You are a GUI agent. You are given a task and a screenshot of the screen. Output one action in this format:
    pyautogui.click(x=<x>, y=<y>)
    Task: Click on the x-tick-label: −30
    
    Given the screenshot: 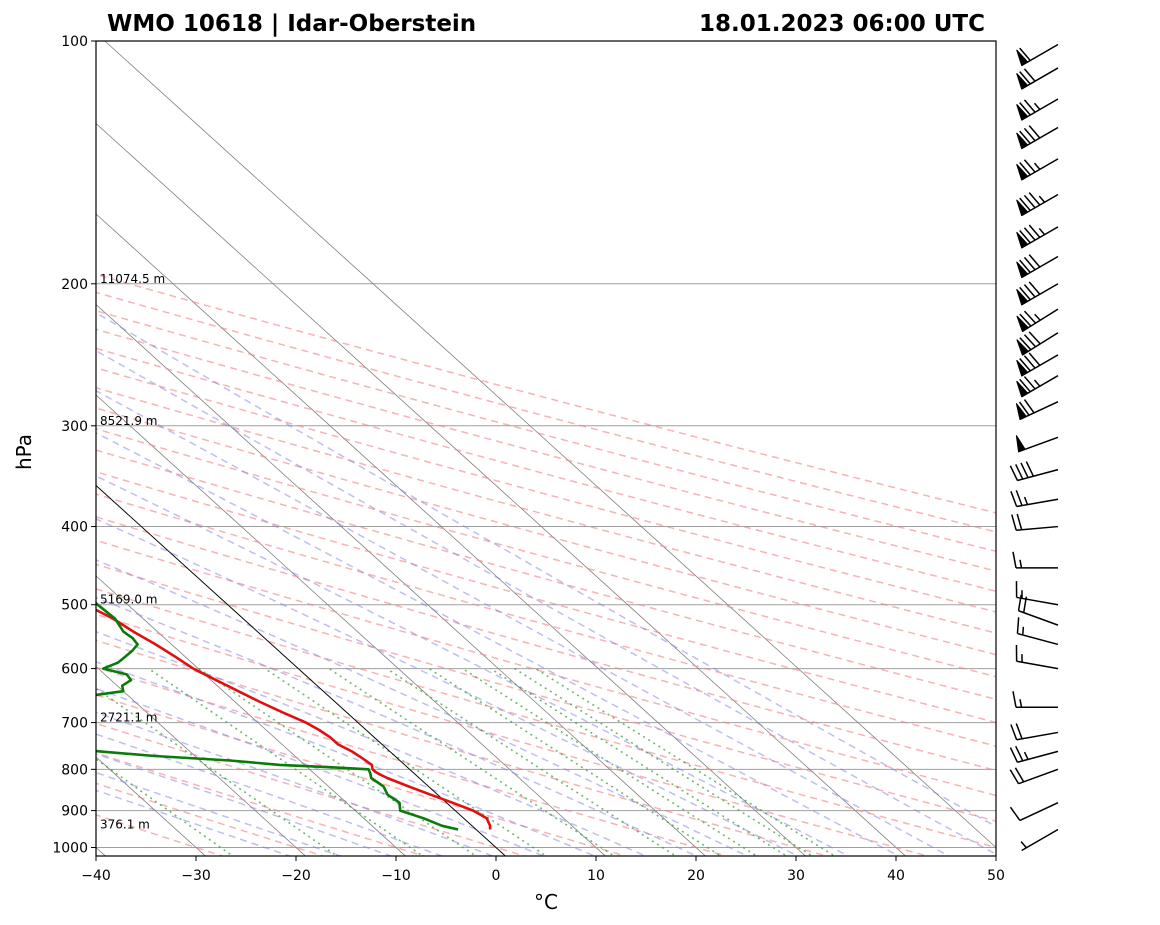 What is the action you would take?
    pyautogui.click(x=196, y=876)
    